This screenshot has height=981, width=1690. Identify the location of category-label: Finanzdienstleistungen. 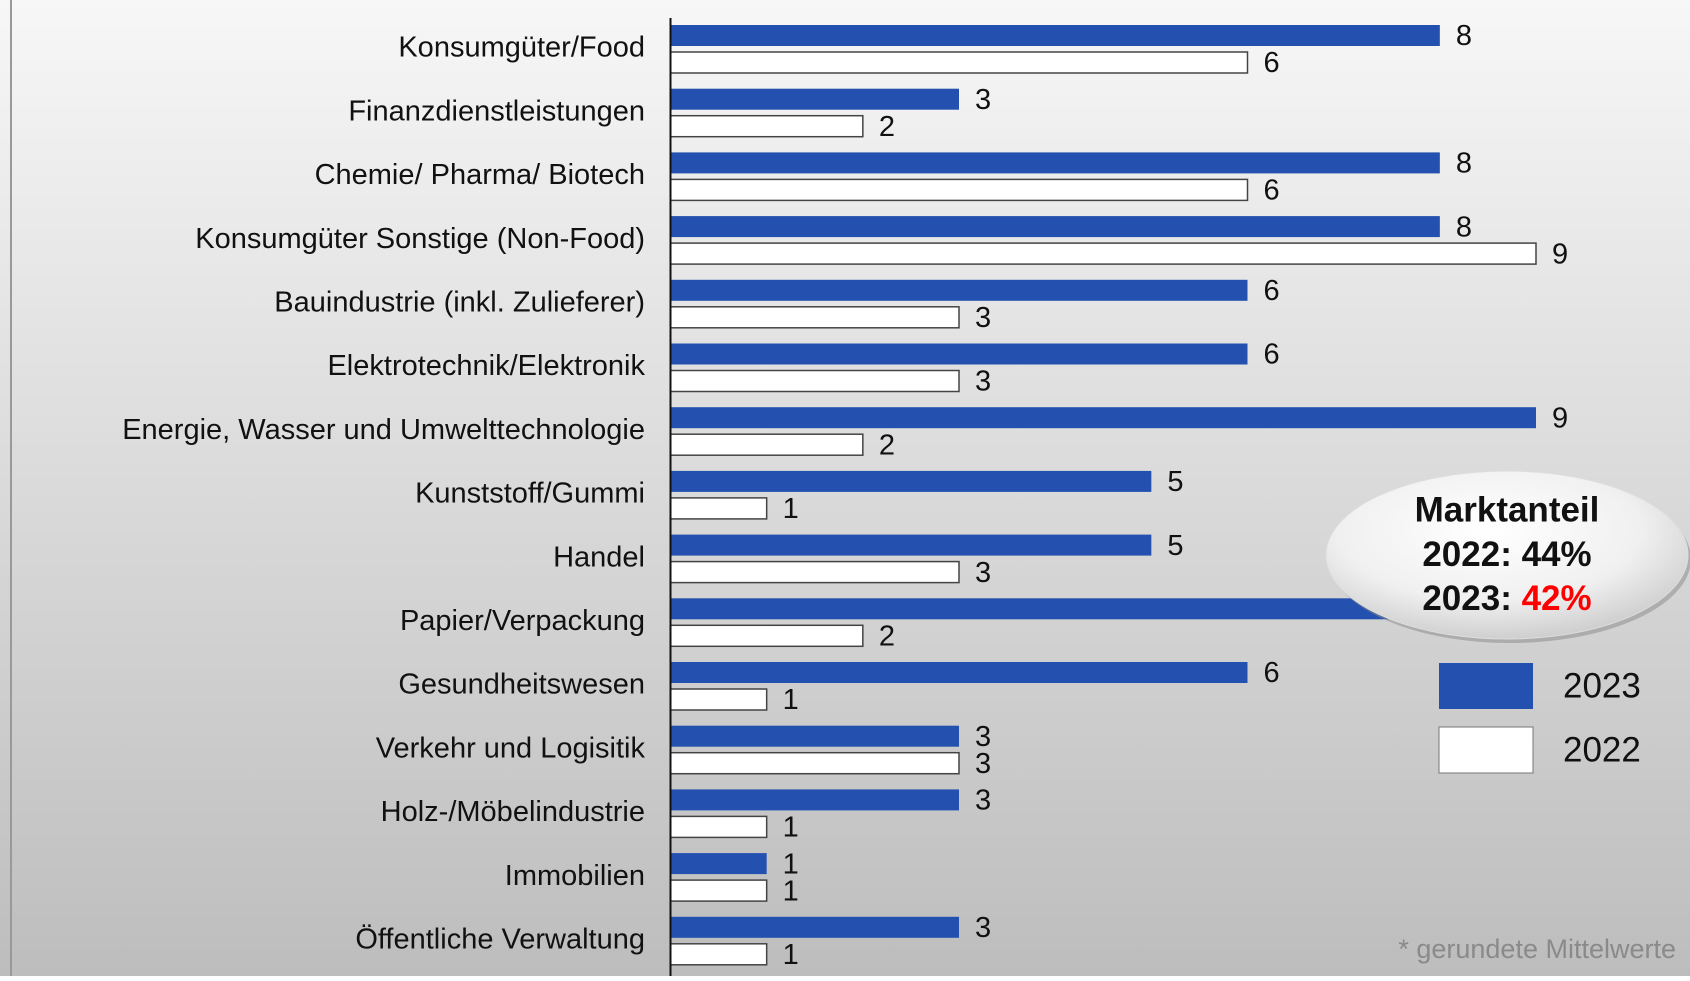
(496, 111).